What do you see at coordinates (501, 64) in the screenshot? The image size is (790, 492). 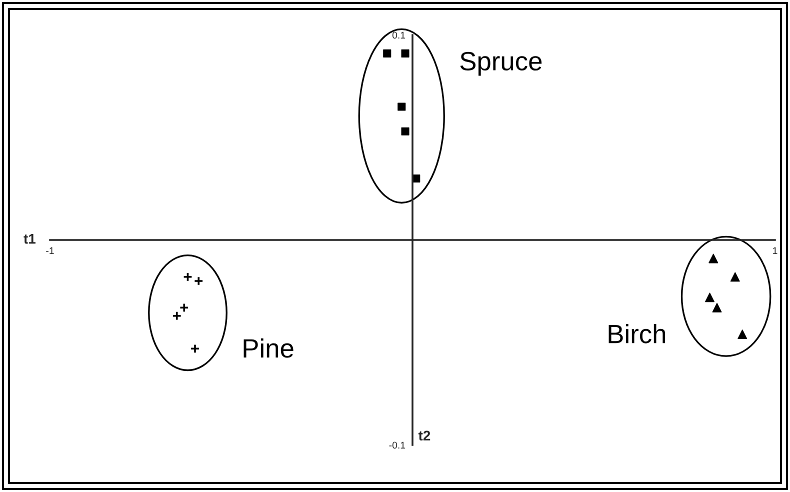 I see `series-label: Spruce` at bounding box center [501, 64].